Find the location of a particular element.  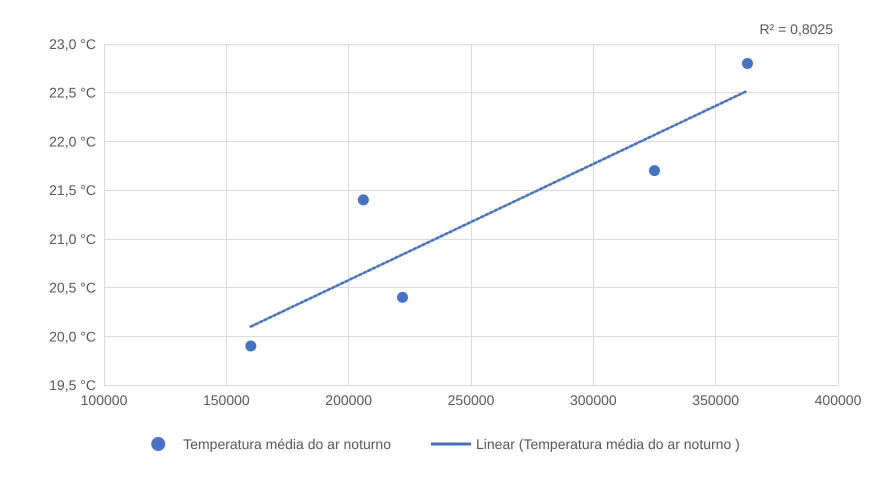

legend-label: Temperatura média do ar noturno is located at coordinates (287, 444).